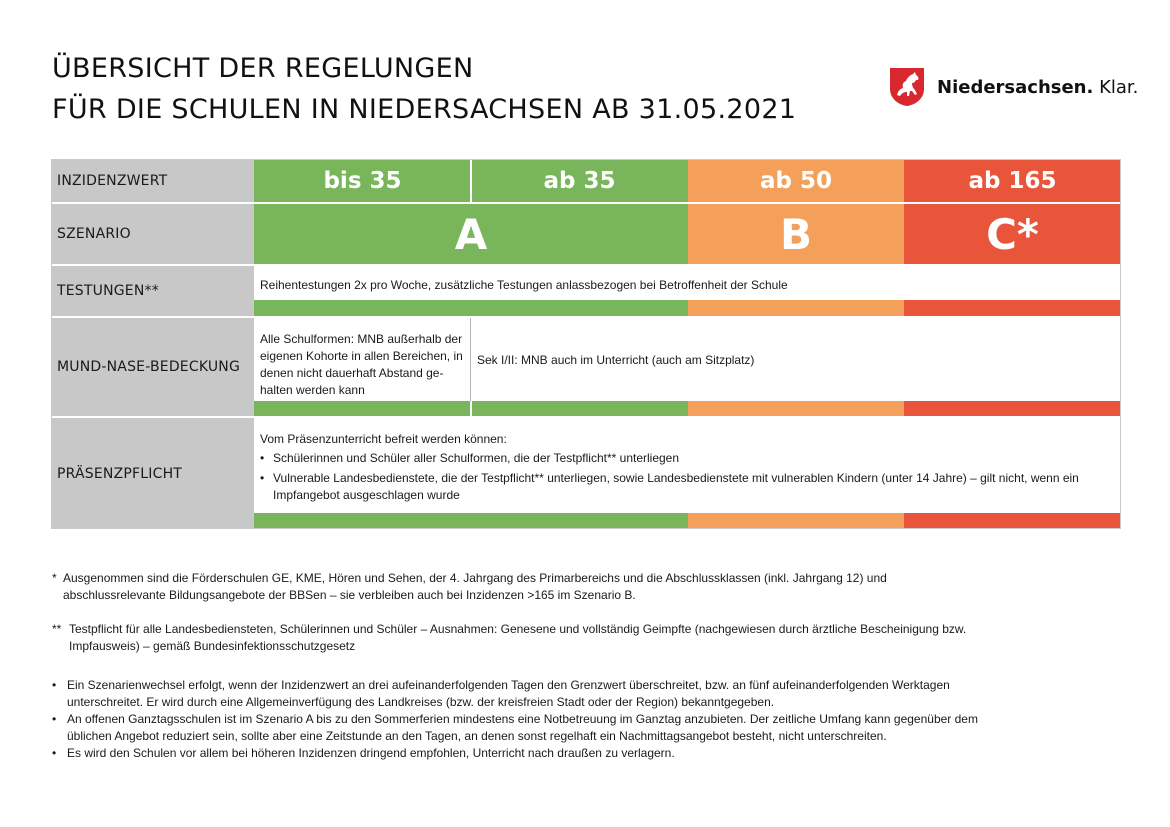  What do you see at coordinates (152, 367) in the screenshot?
I see `label-mnb: MUND-NASE-BEDECKUNG` at bounding box center [152, 367].